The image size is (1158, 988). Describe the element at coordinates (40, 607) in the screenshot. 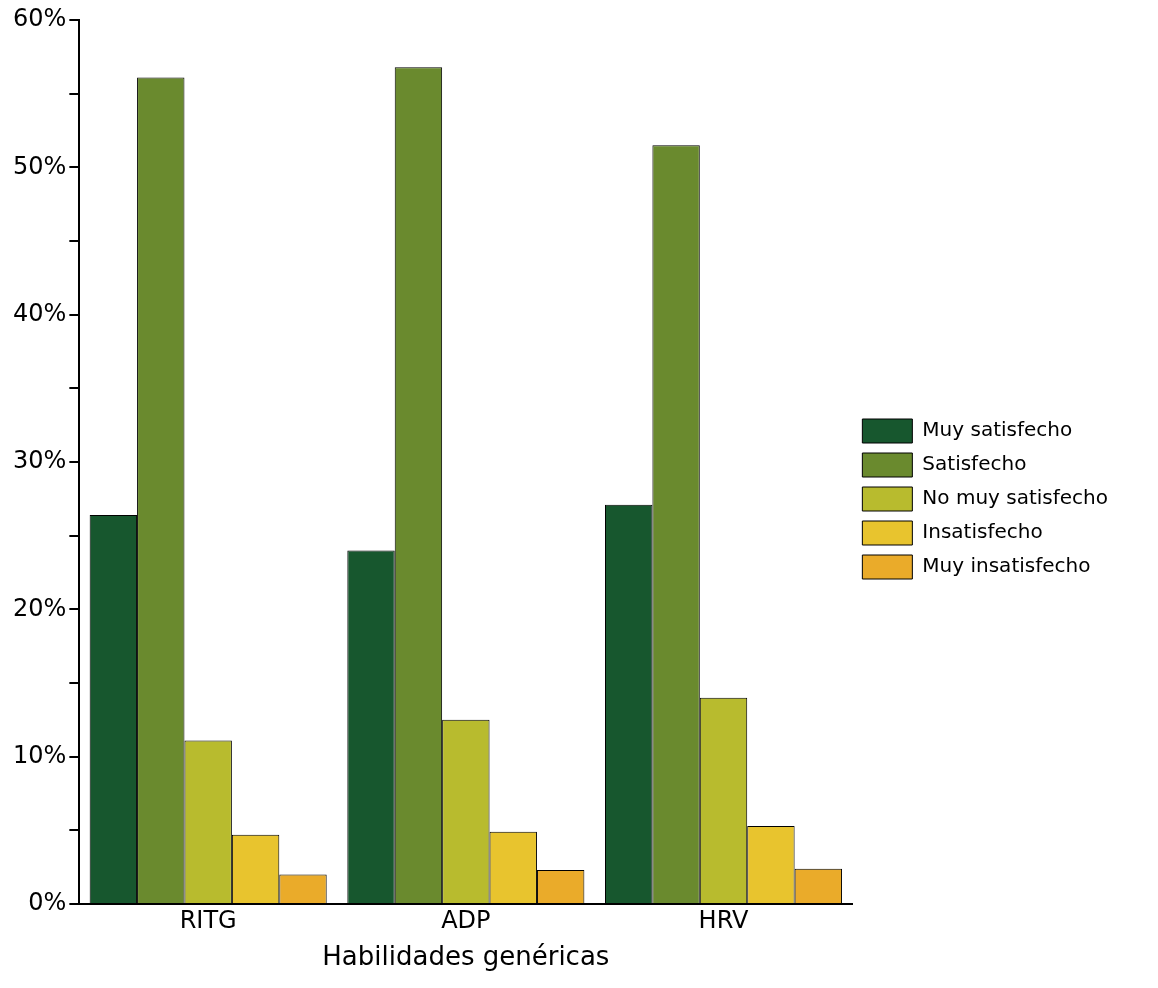

I see `y-tick-label: 20%` at that location.